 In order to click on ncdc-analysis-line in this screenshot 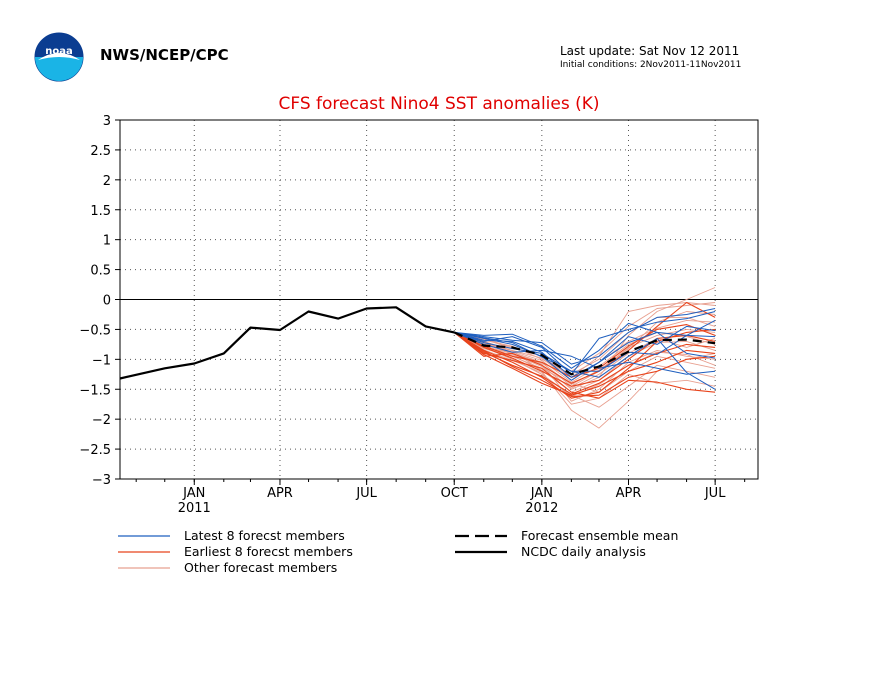, I will do `click(287, 343)`.